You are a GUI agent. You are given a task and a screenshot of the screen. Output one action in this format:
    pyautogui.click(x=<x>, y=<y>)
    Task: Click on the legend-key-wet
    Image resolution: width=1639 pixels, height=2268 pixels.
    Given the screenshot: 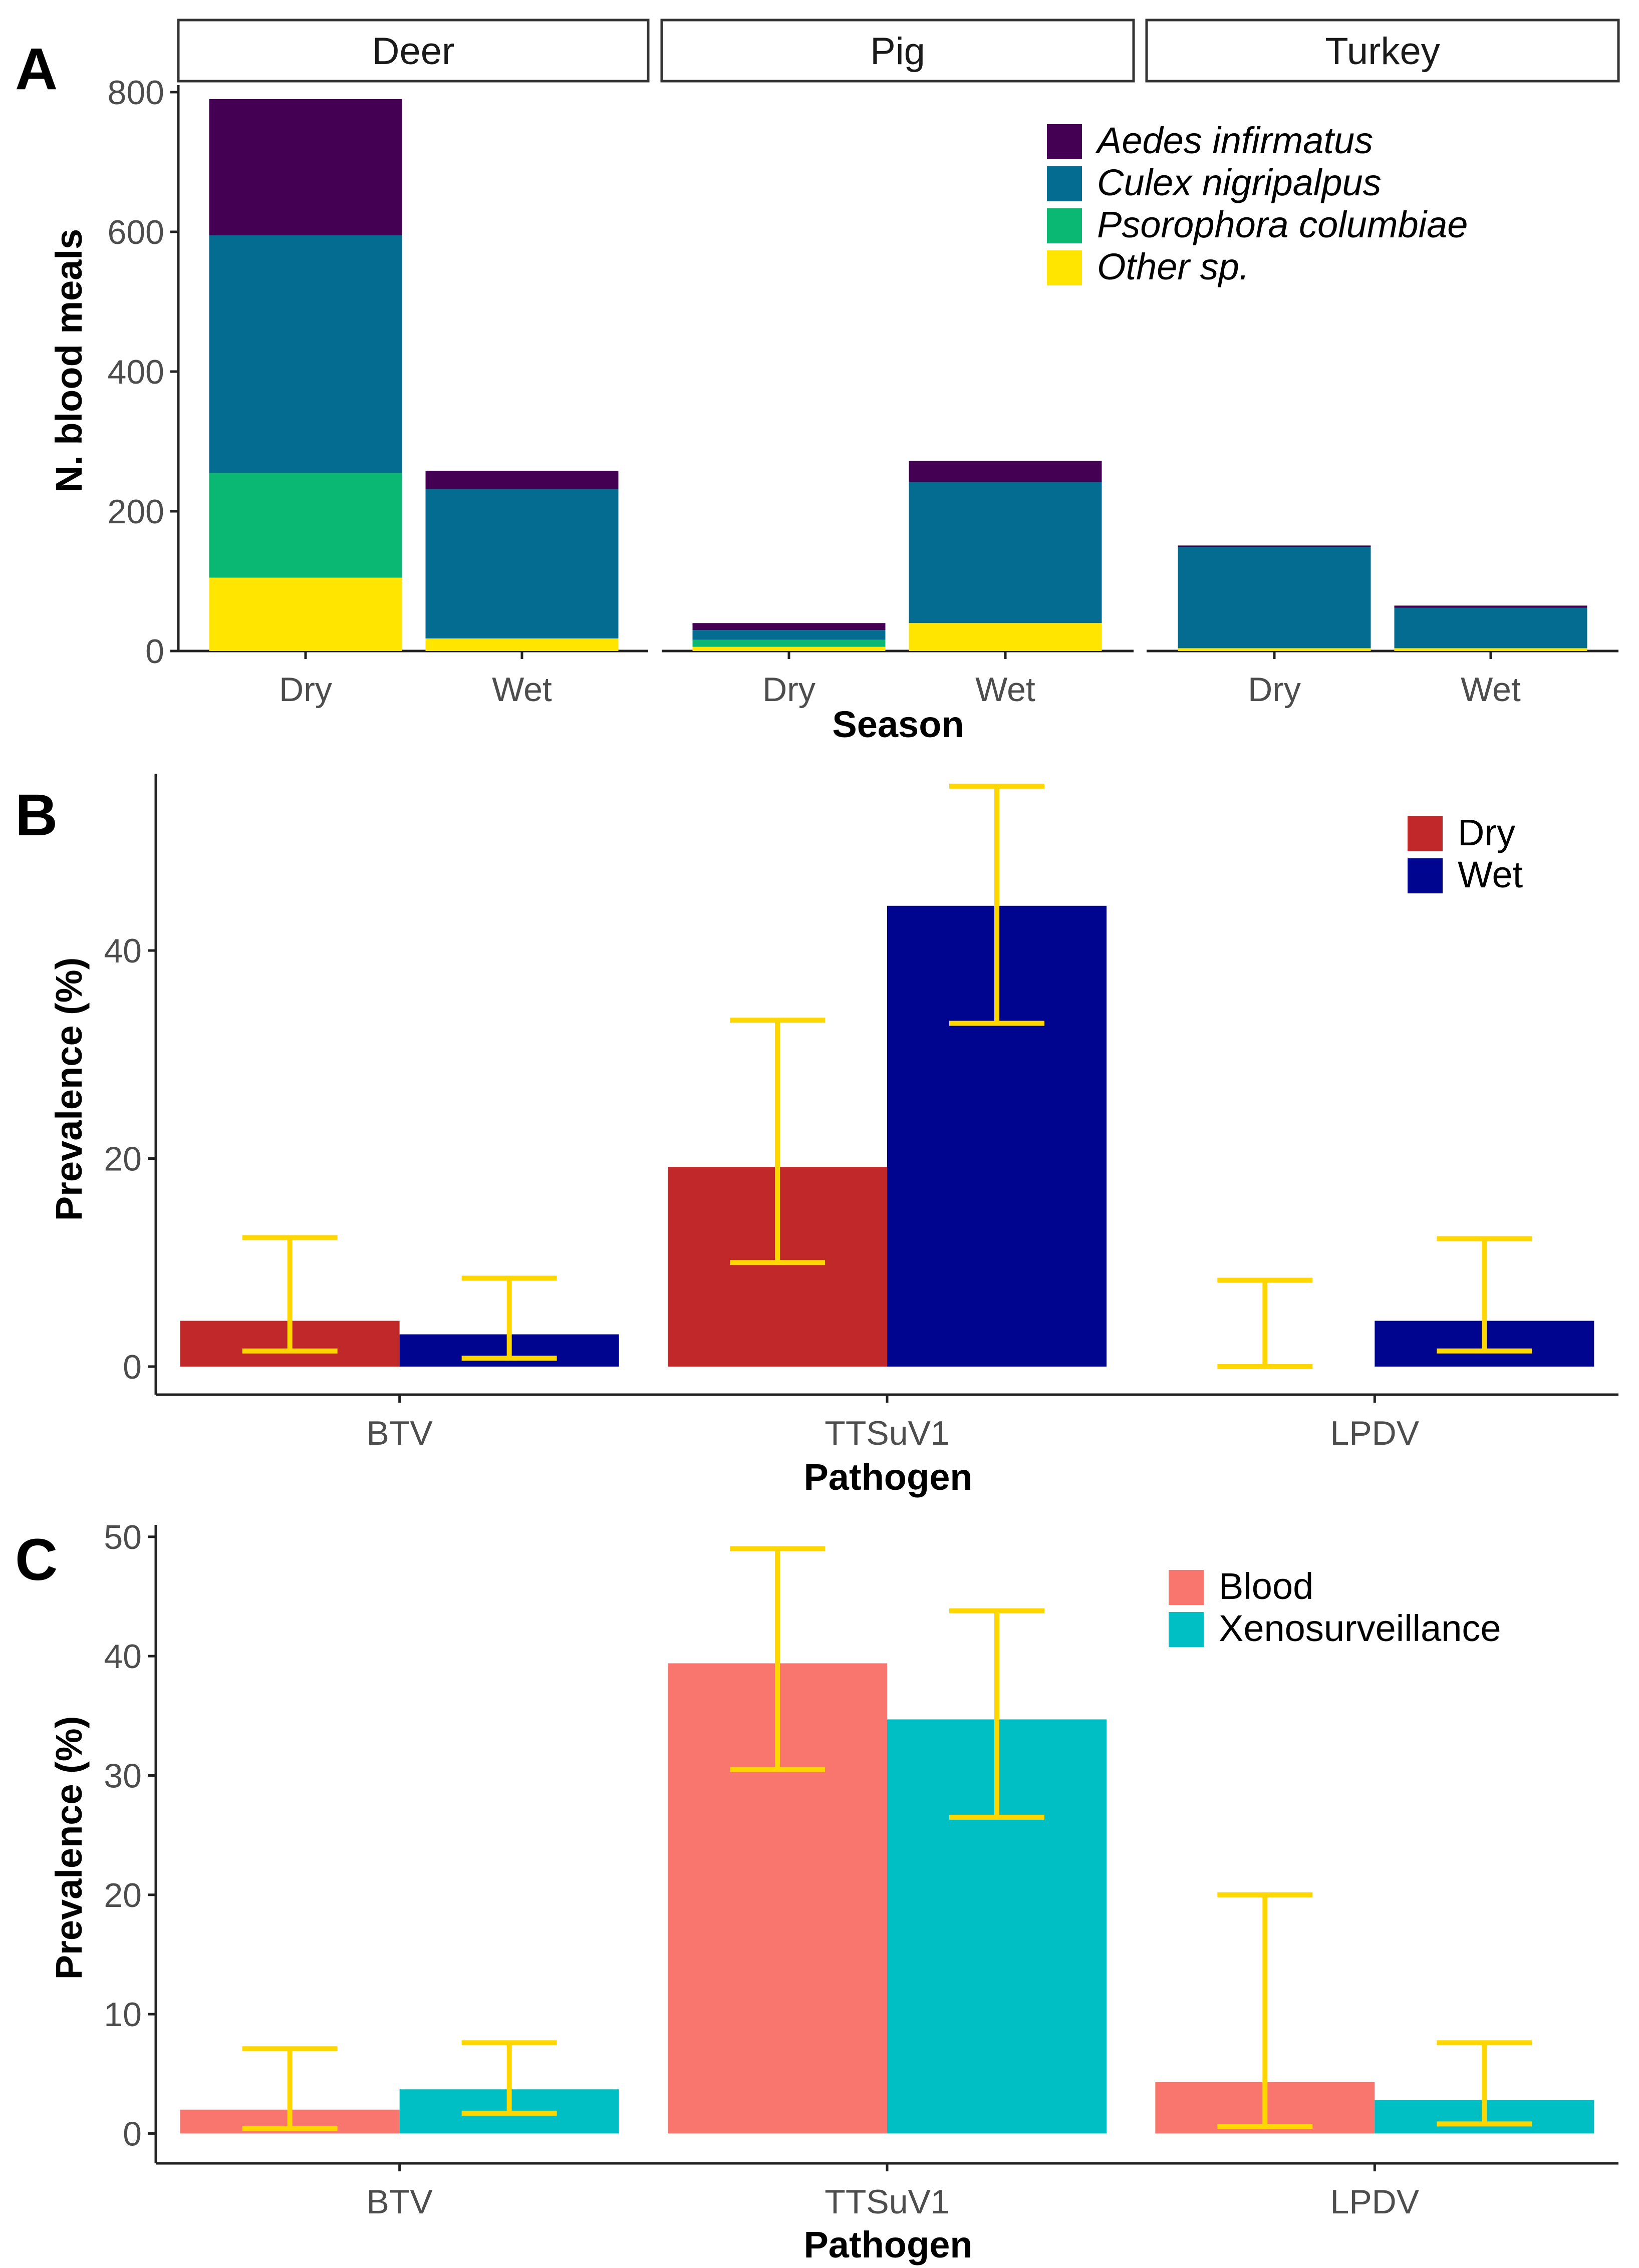 What is the action you would take?
    pyautogui.click(x=1425, y=875)
    